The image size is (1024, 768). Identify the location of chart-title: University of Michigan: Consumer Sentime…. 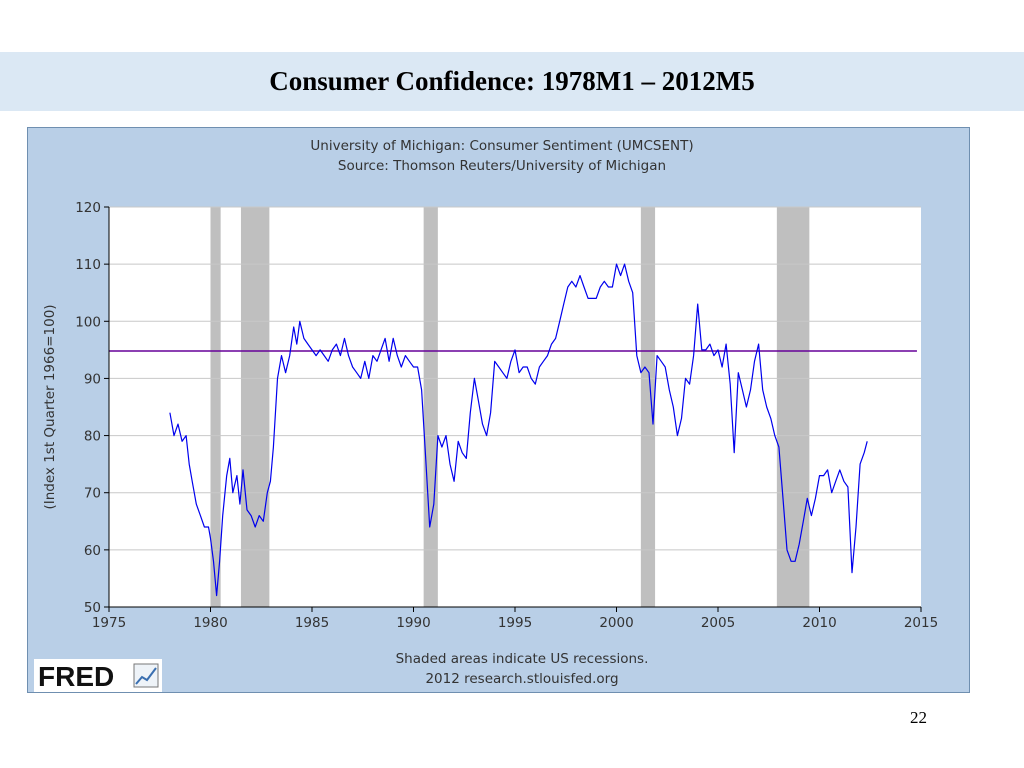
(501, 146).